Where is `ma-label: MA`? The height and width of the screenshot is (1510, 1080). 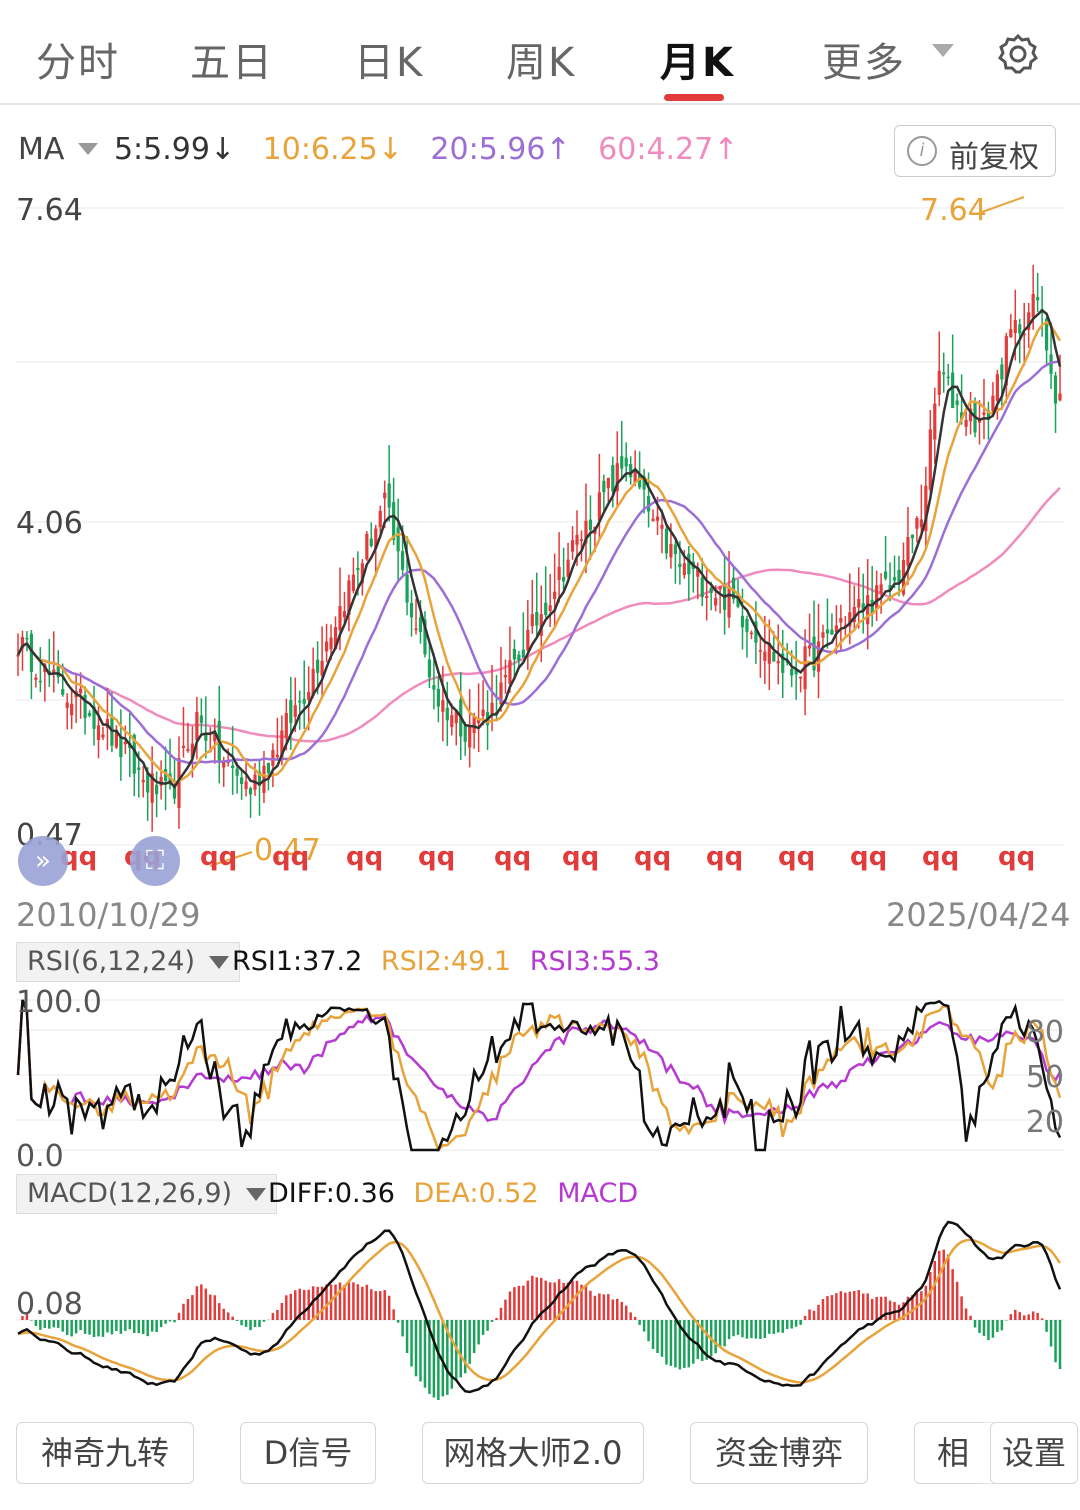
ma-label: MA is located at coordinates (41, 149).